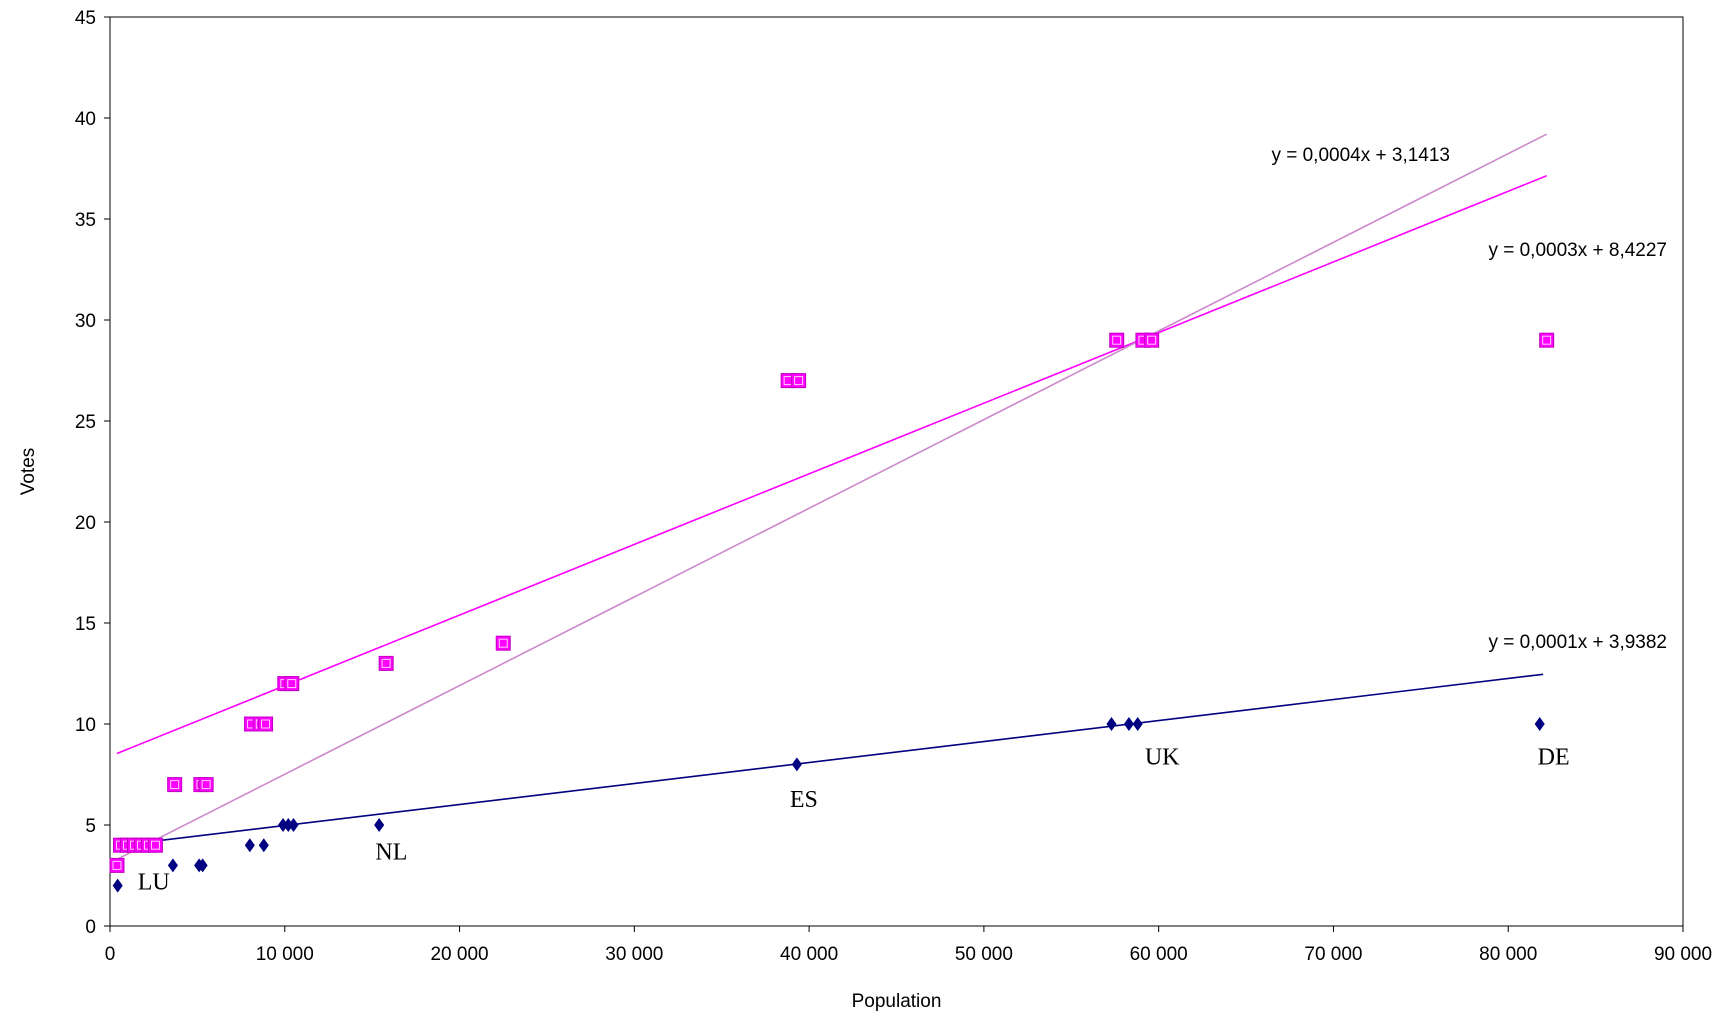 This screenshot has height=1018, width=1725. I want to click on y-tick-label: 15, so click(85, 624).